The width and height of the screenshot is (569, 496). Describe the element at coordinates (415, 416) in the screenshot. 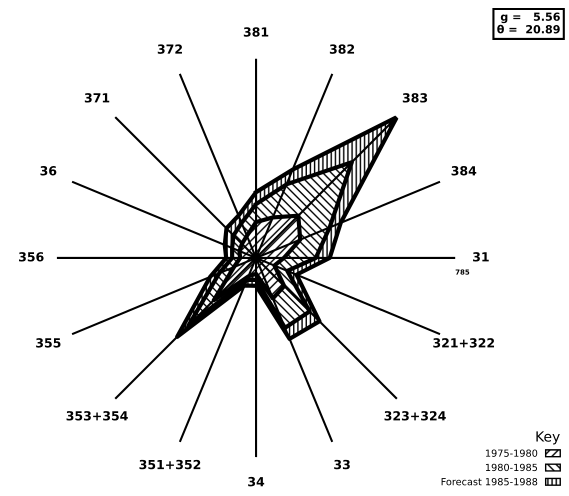

I see `spoke-label: 323+324` at that location.